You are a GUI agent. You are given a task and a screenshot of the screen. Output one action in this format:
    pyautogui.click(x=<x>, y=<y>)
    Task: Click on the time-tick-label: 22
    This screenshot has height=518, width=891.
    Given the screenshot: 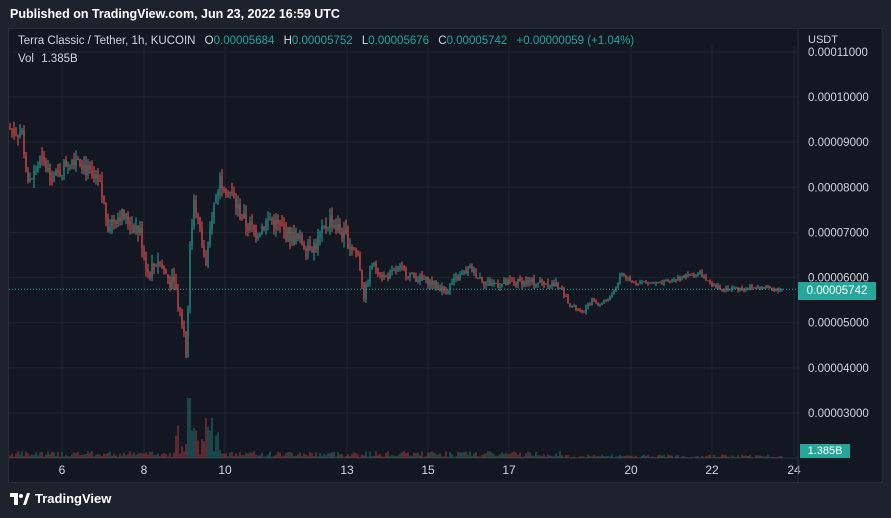 What is the action you would take?
    pyautogui.click(x=712, y=470)
    